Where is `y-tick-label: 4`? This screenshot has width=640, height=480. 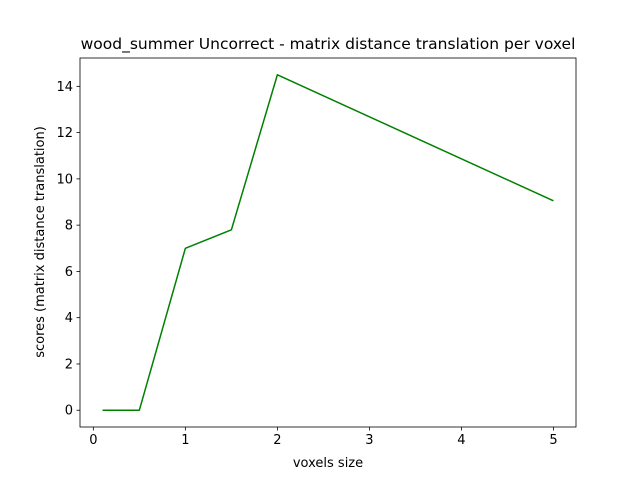
y-tick-label: 4 is located at coordinates (69, 318).